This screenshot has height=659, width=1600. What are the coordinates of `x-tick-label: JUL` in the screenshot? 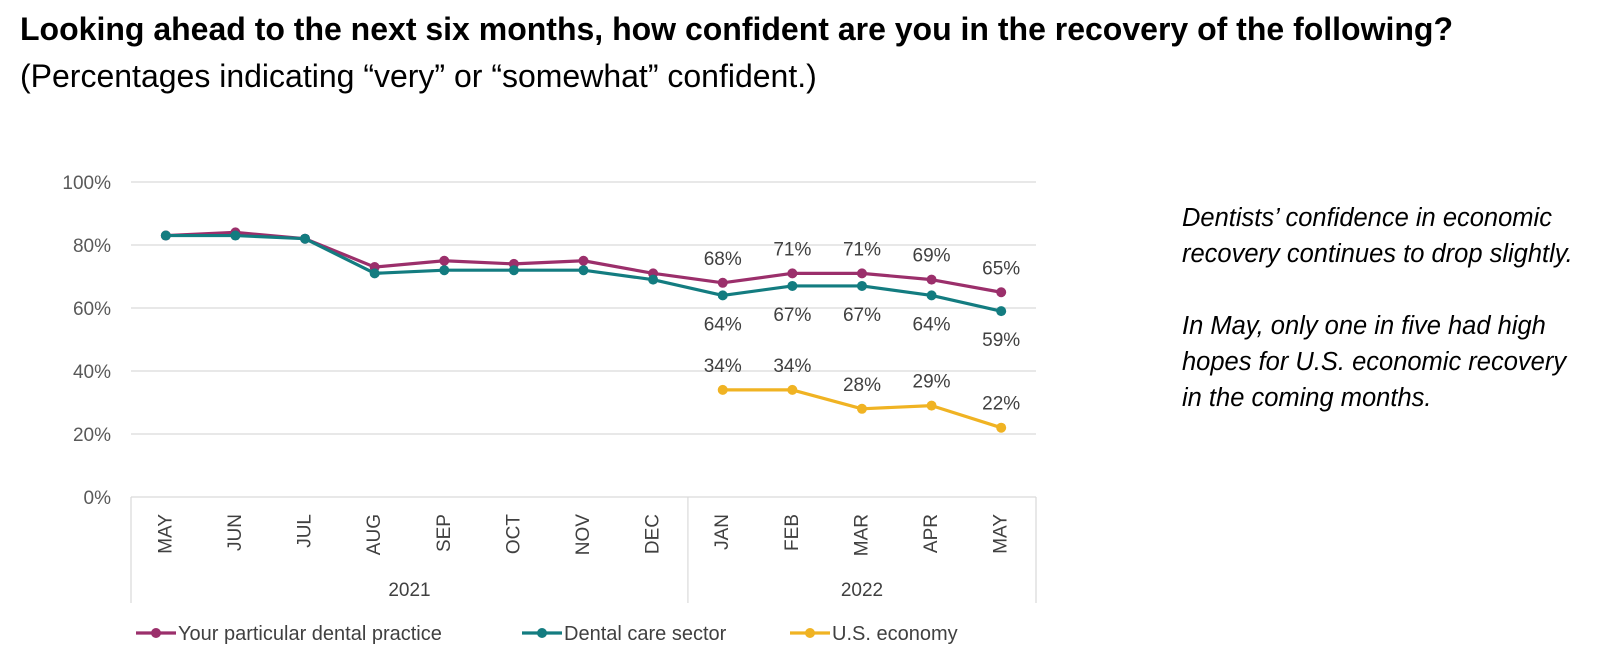 It's located at (305, 531).